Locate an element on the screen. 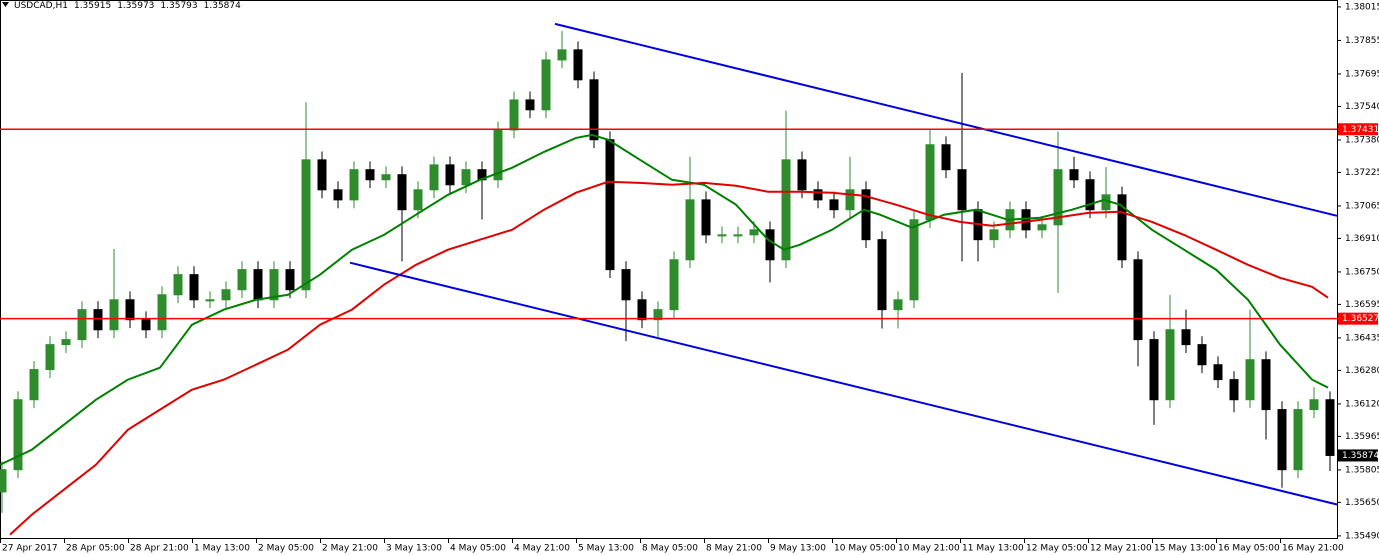  x-tick-label: 10 May 21:00 is located at coordinates (929, 549).